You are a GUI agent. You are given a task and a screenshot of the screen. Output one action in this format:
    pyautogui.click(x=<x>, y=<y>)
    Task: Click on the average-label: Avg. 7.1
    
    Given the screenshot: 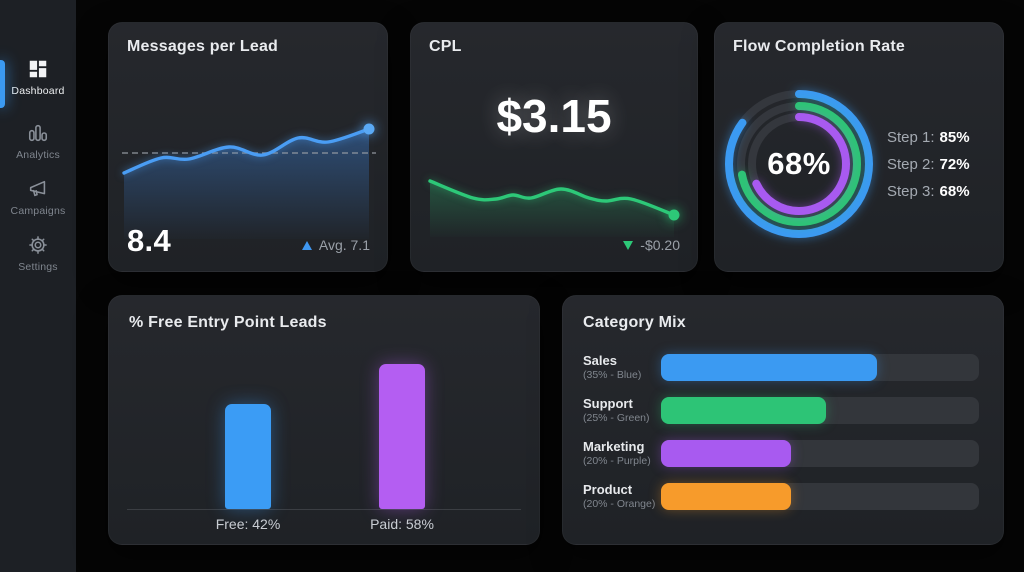 What is the action you would take?
    pyautogui.click(x=344, y=245)
    